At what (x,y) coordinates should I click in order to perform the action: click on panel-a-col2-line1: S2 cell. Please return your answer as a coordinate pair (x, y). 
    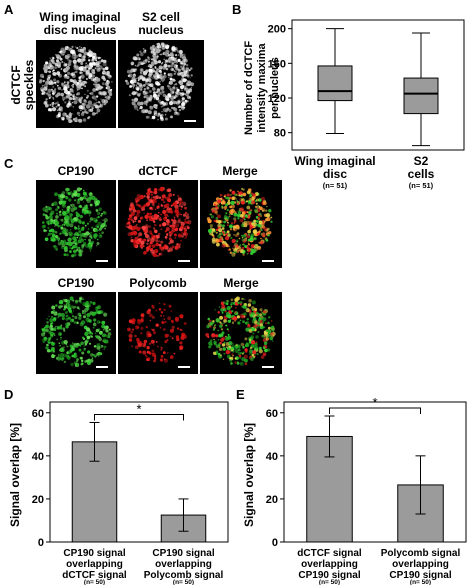
    Looking at the image, I should click on (161, 17).